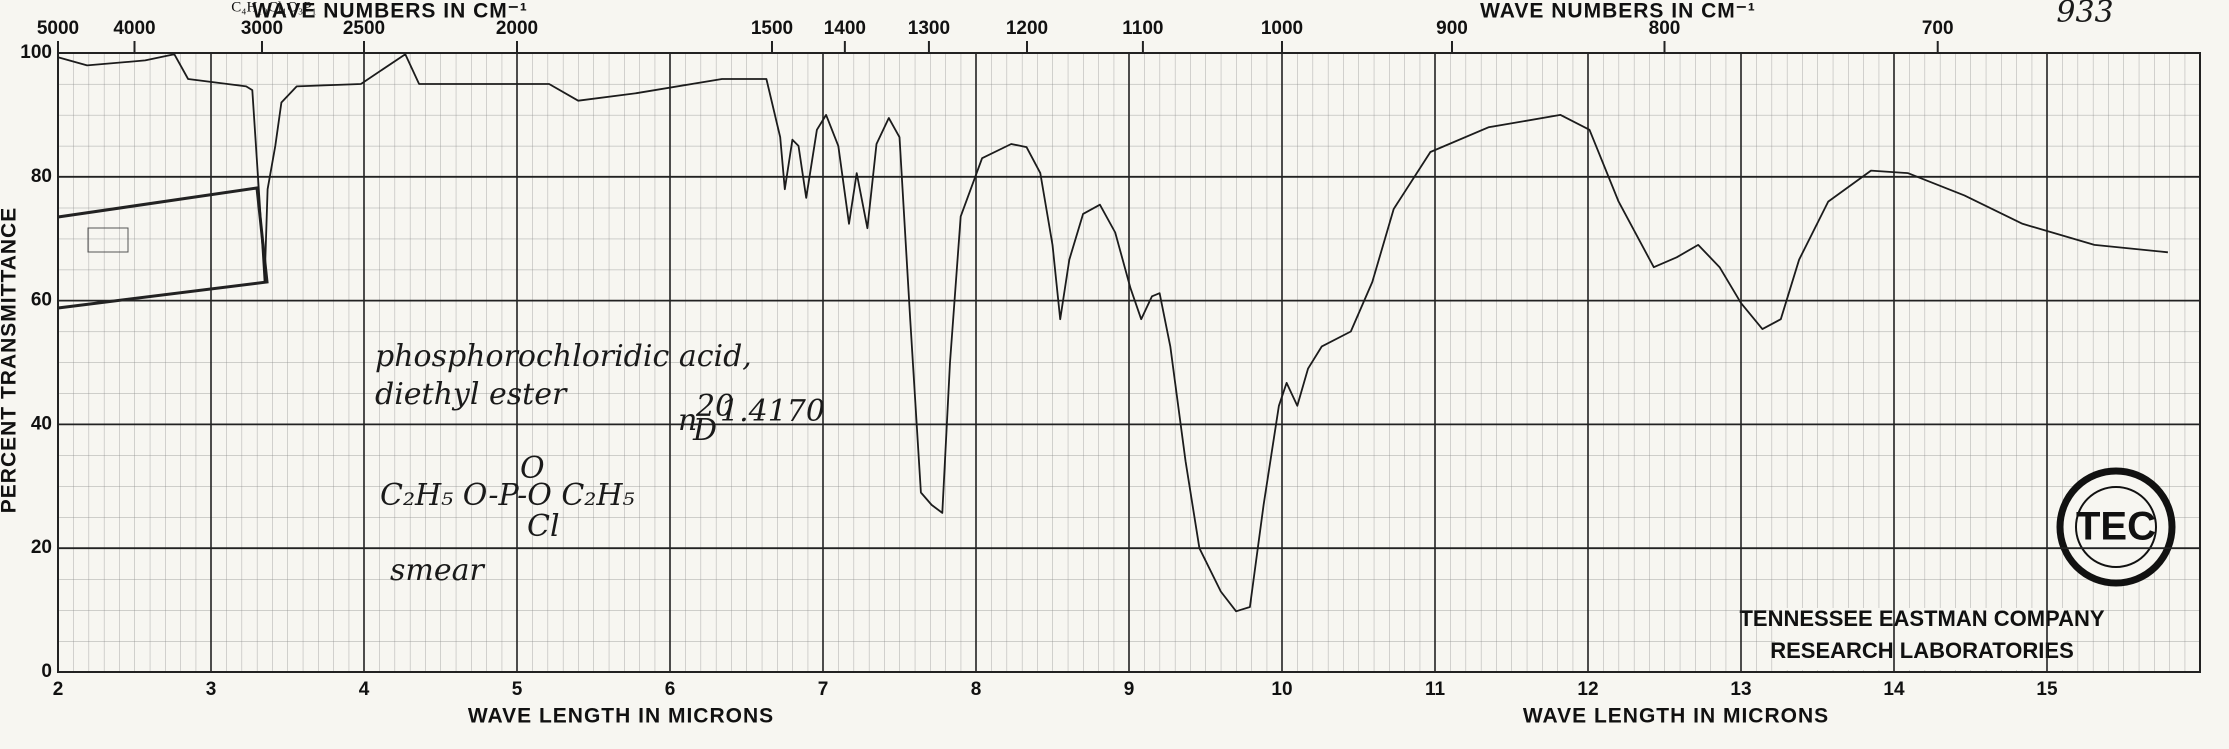 This screenshot has height=749, width=2229. What do you see at coordinates (1281, 689) in the screenshot?
I see `x-tick-label: 10` at bounding box center [1281, 689].